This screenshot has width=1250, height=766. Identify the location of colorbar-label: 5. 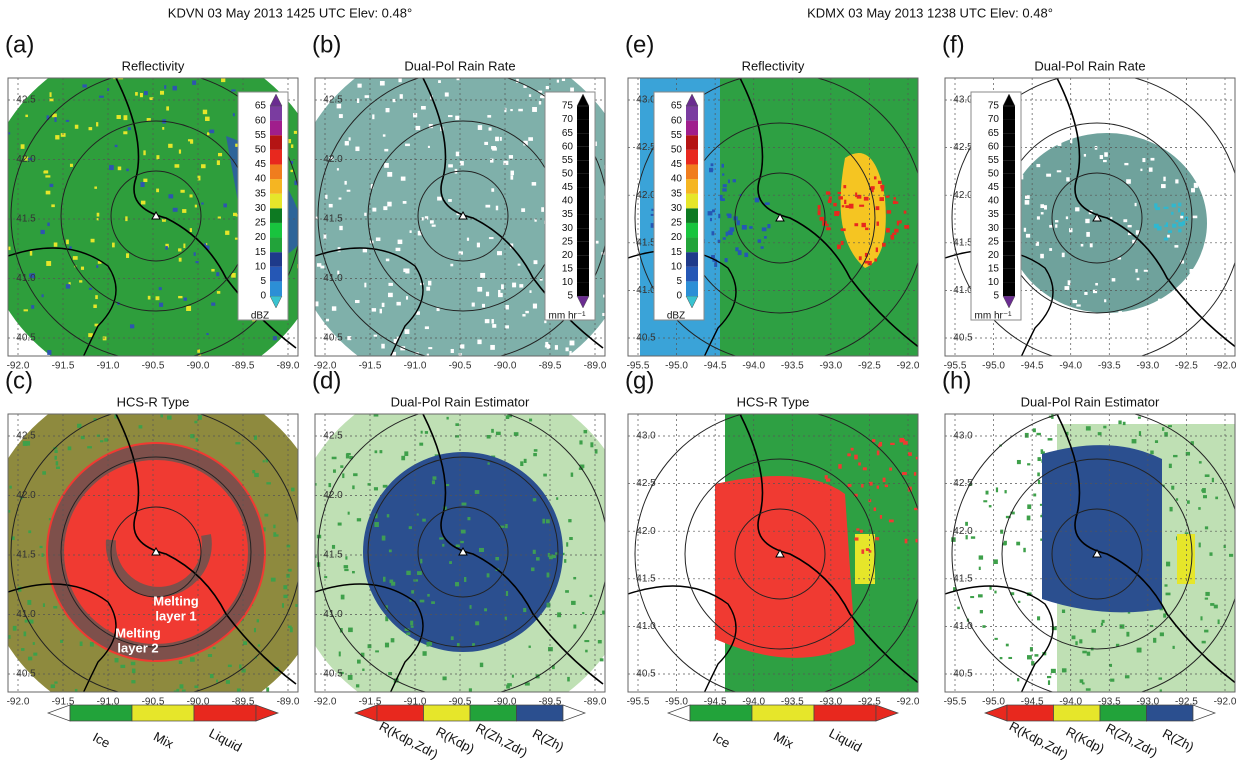
(263, 281).